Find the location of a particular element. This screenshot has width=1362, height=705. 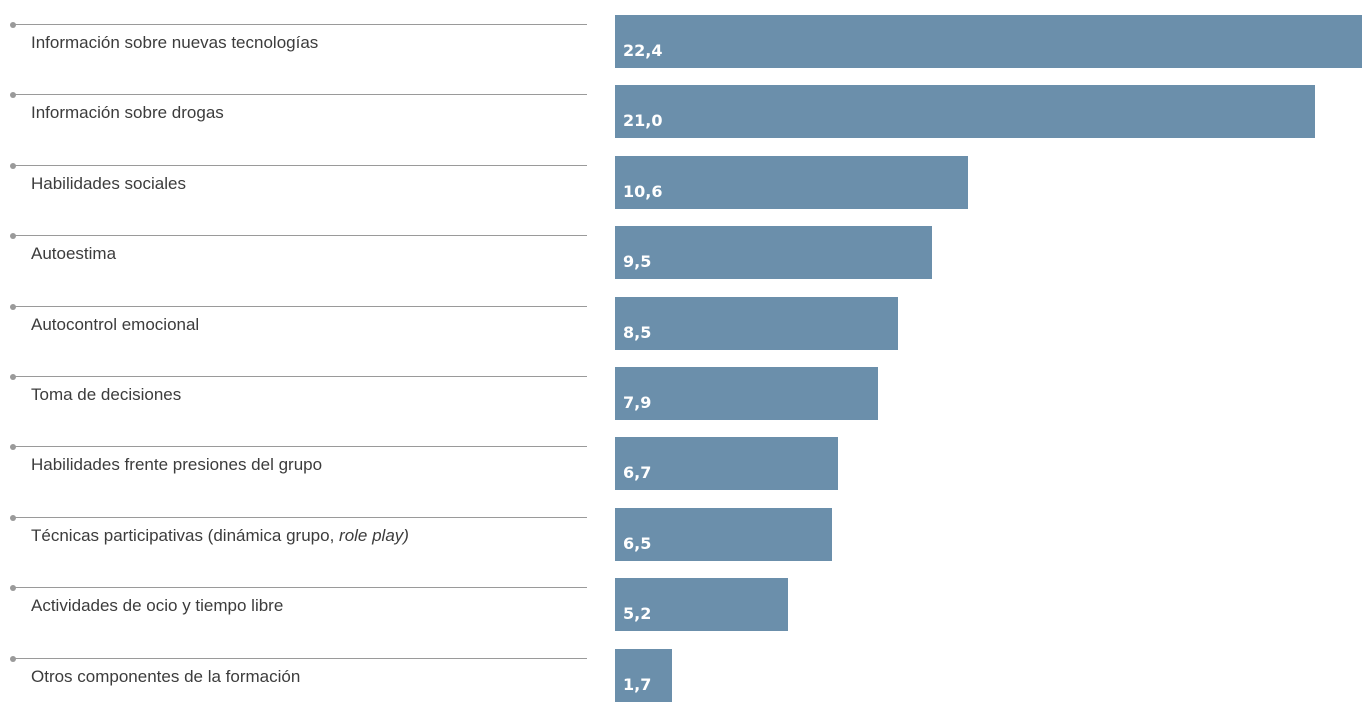

category-label: Toma de decisiones is located at coordinates (106, 394).